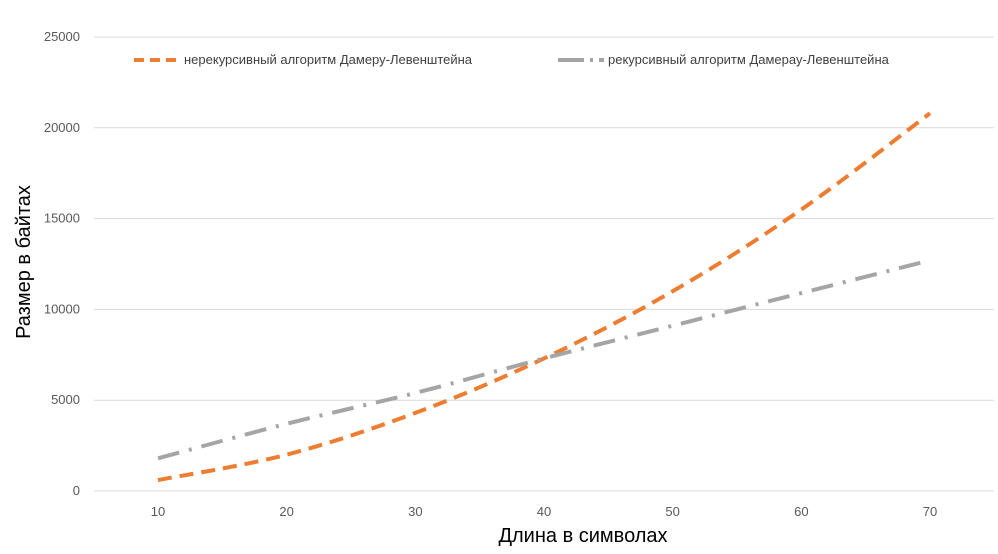 The height and width of the screenshot is (554, 998). Describe the element at coordinates (24, 262) in the screenshot. I see `y-axis-title: Размер в байтах` at that location.